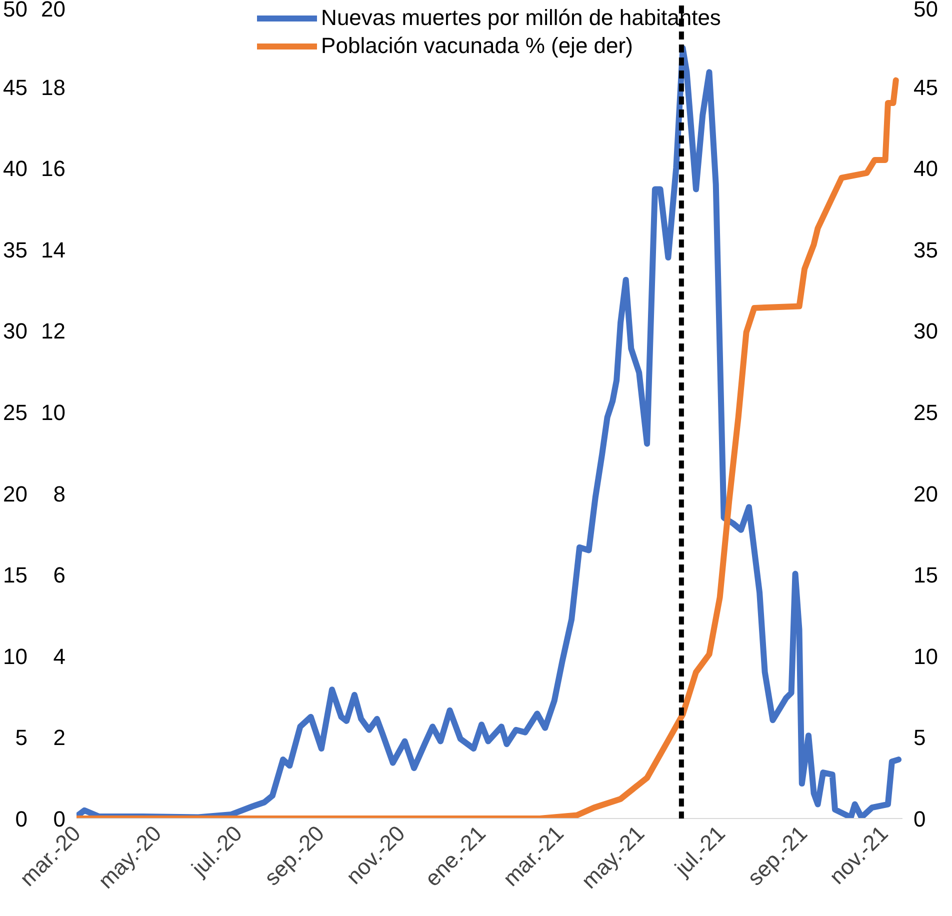 The width and height of the screenshot is (952, 916). Describe the element at coordinates (15, 575) in the screenshot. I see `y3-tick-label: 15` at that location.